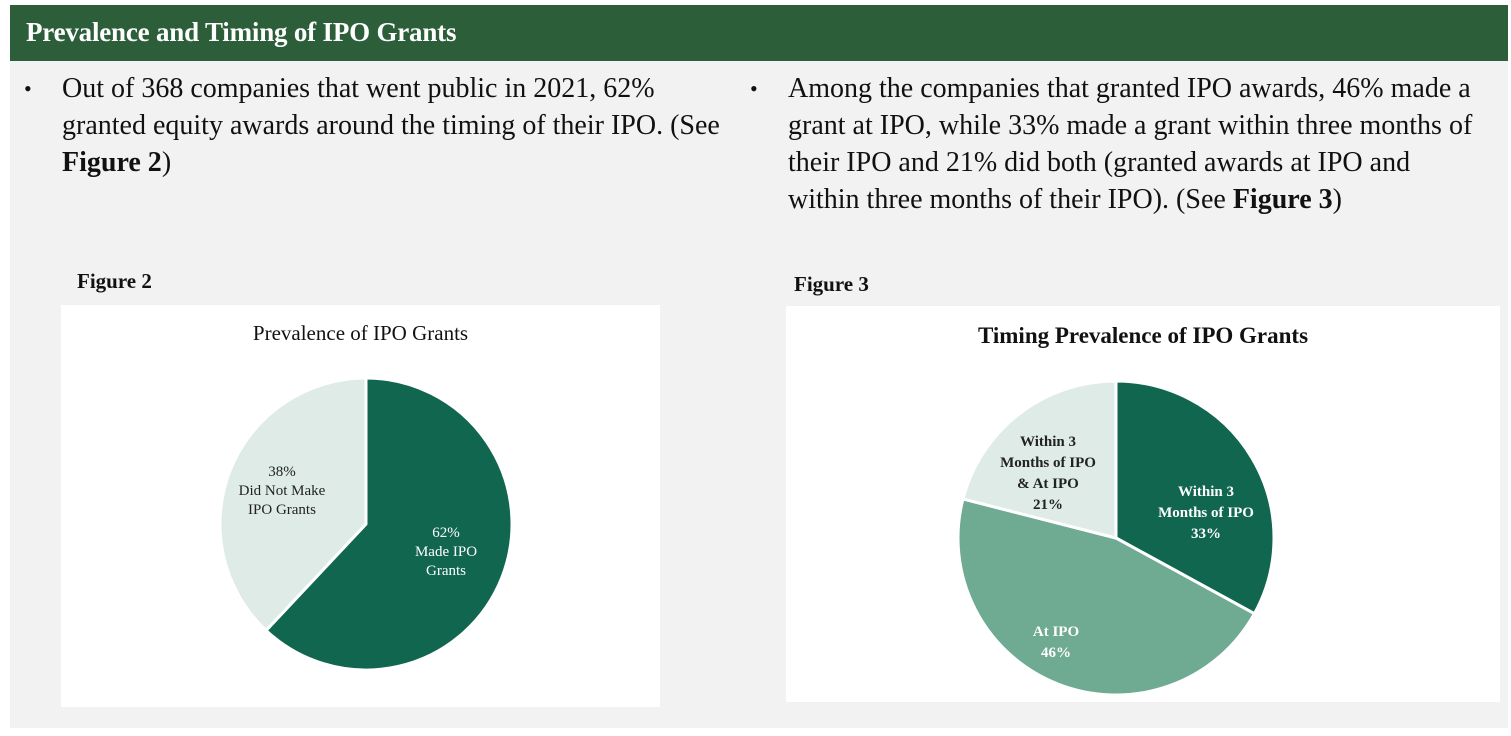 The height and width of the screenshot is (736, 1511). I want to click on data-label-line: Did Not Make, so click(282, 491).